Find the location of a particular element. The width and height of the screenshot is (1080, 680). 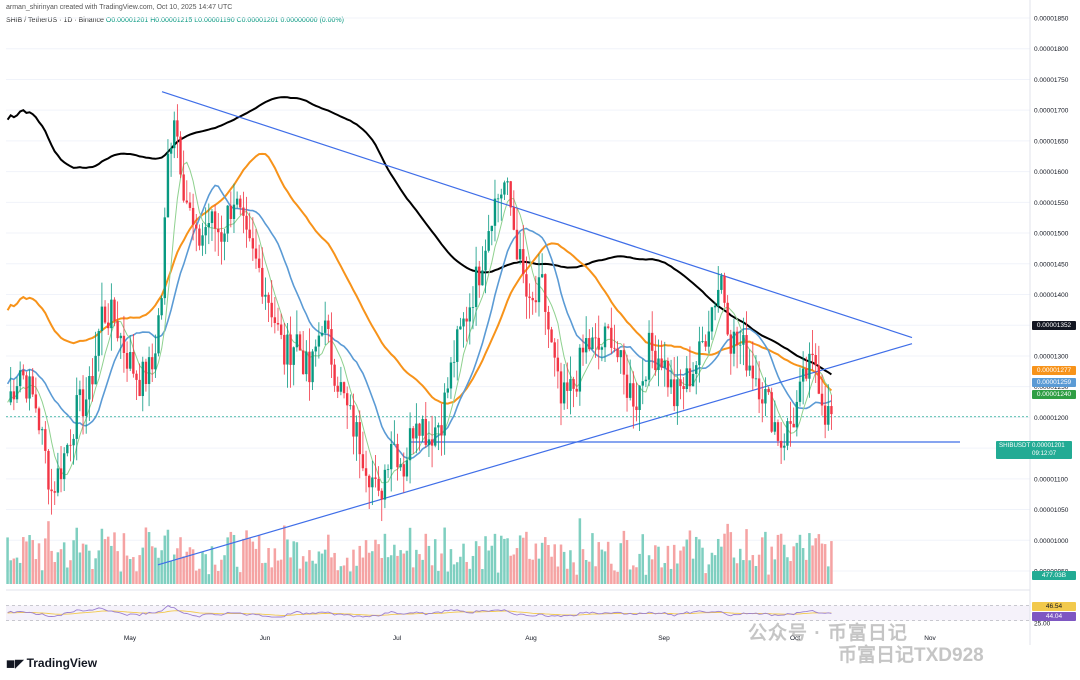

x-tick-label: Oct is located at coordinates (795, 638).